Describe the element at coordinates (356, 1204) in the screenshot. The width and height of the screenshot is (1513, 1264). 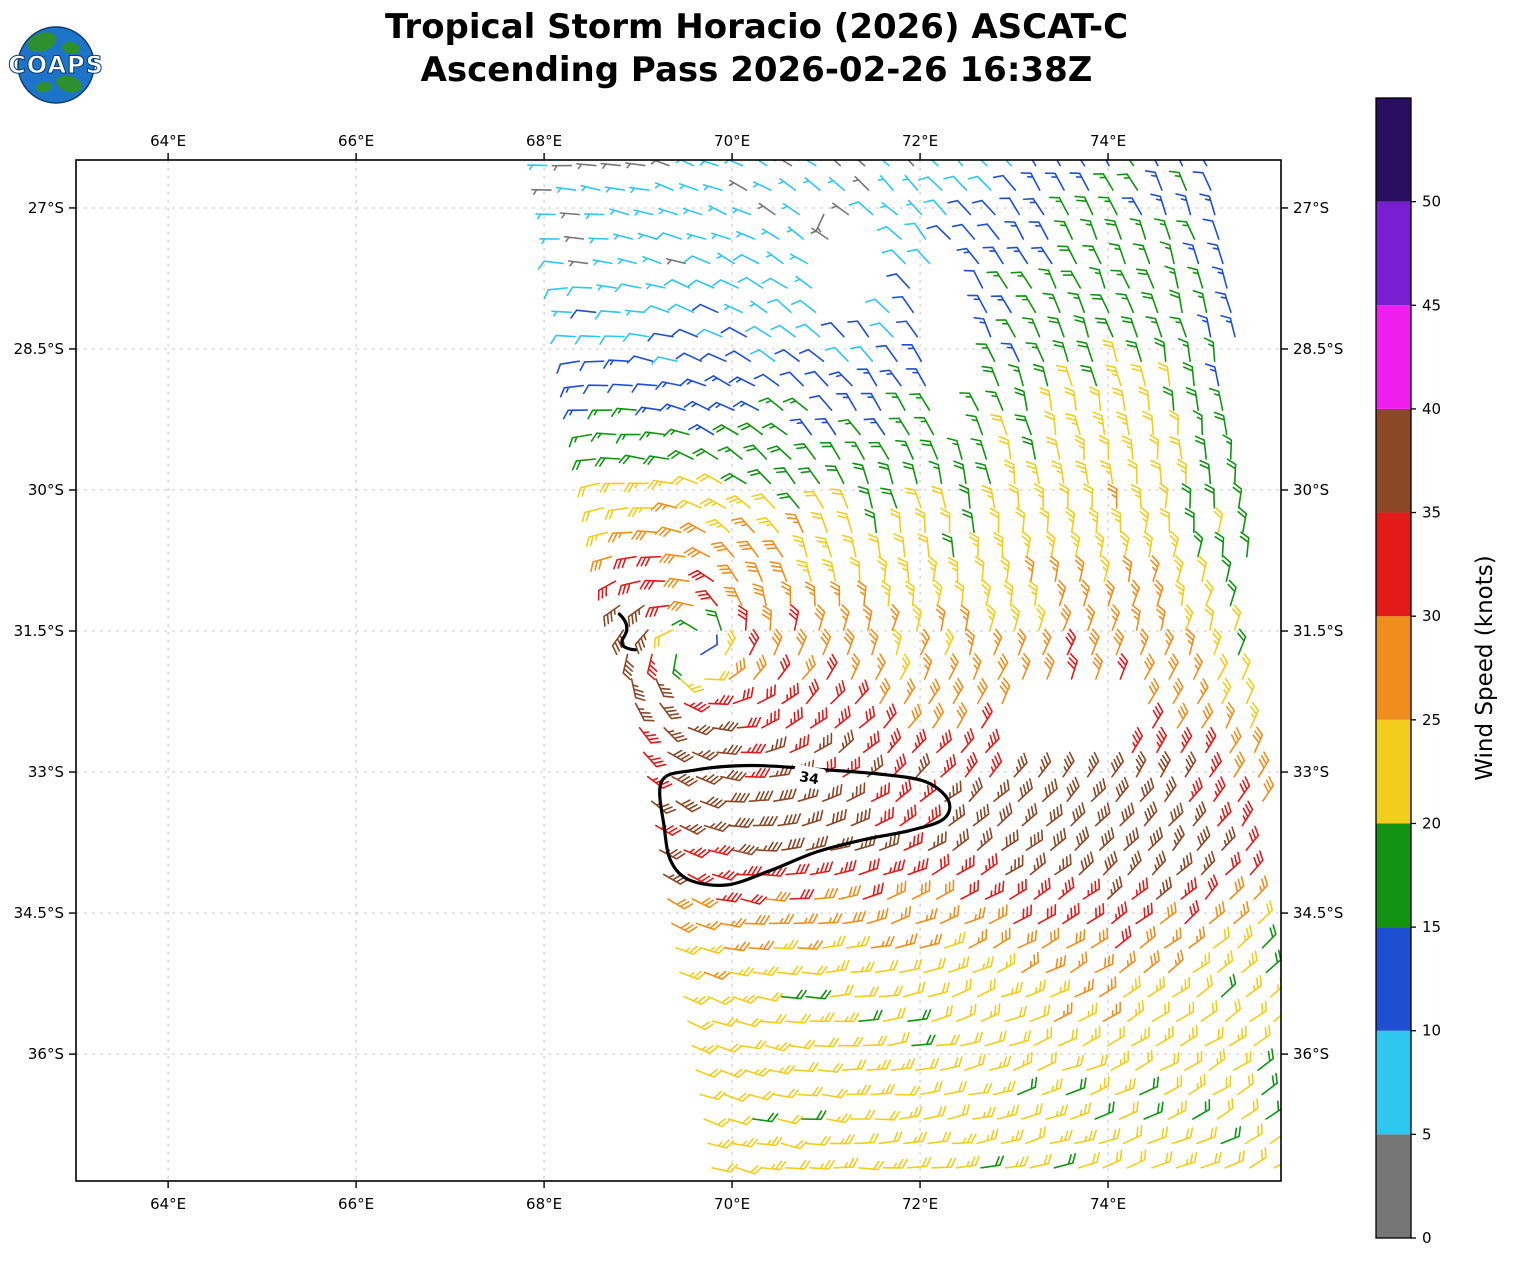
I see `x-tick-label-bottom: 66°E` at that location.